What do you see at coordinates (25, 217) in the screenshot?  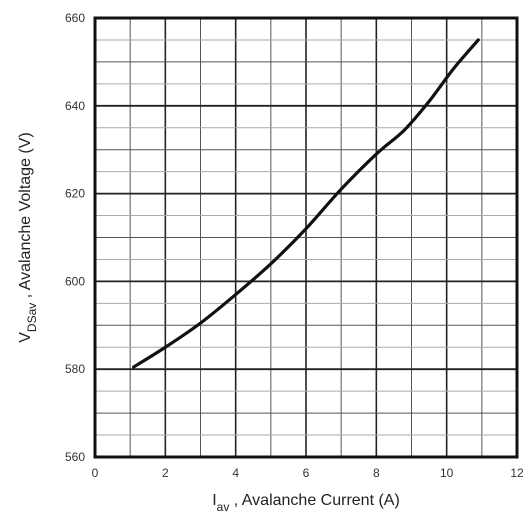 I see `y-axis-label-rest: , Avalanche Voltage (V)` at bounding box center [25, 217].